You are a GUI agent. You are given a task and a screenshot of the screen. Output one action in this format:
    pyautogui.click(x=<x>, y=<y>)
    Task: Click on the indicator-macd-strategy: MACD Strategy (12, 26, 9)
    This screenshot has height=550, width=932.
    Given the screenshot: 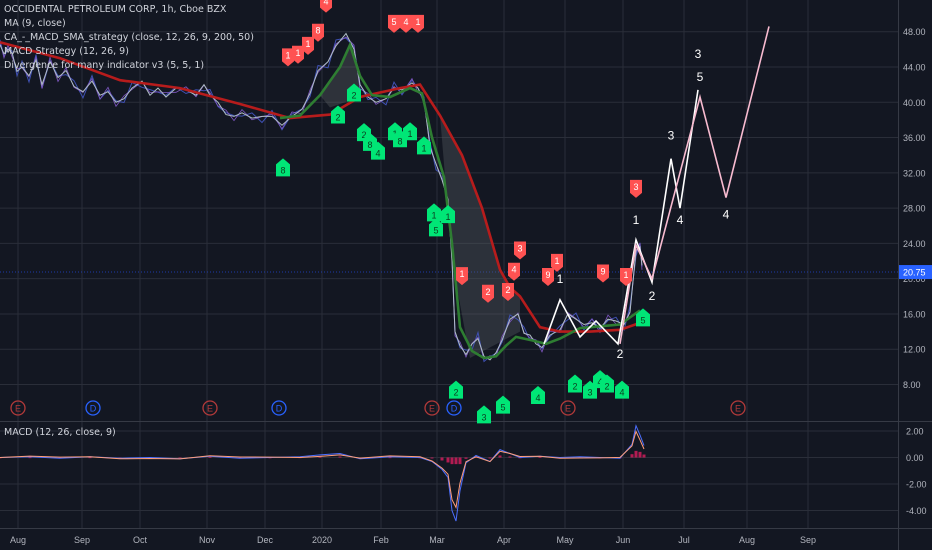 What is the action you would take?
    pyautogui.click(x=66, y=51)
    